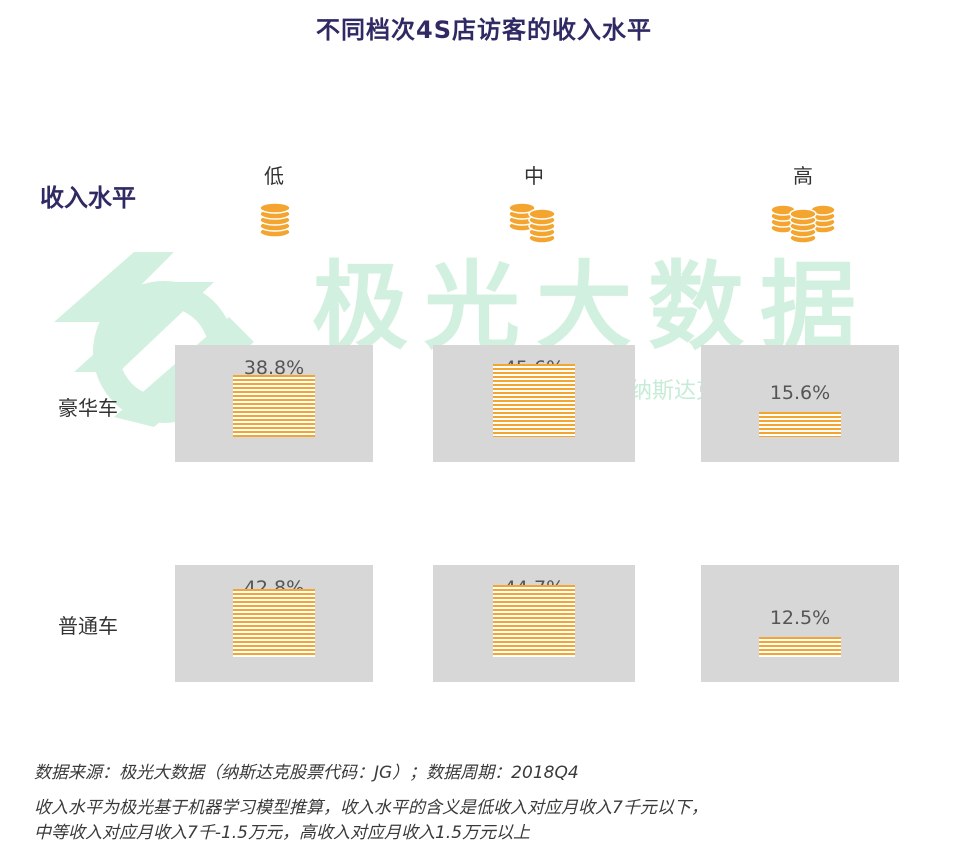 The width and height of the screenshot is (968, 849). What do you see at coordinates (803, 224) in the screenshot?
I see `triple-coin-stack-icon` at bounding box center [803, 224].